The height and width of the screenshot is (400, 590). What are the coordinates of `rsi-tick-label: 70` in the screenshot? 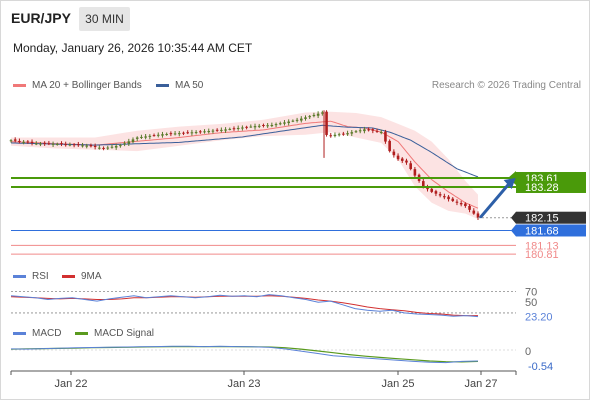 It's located at (531, 292).